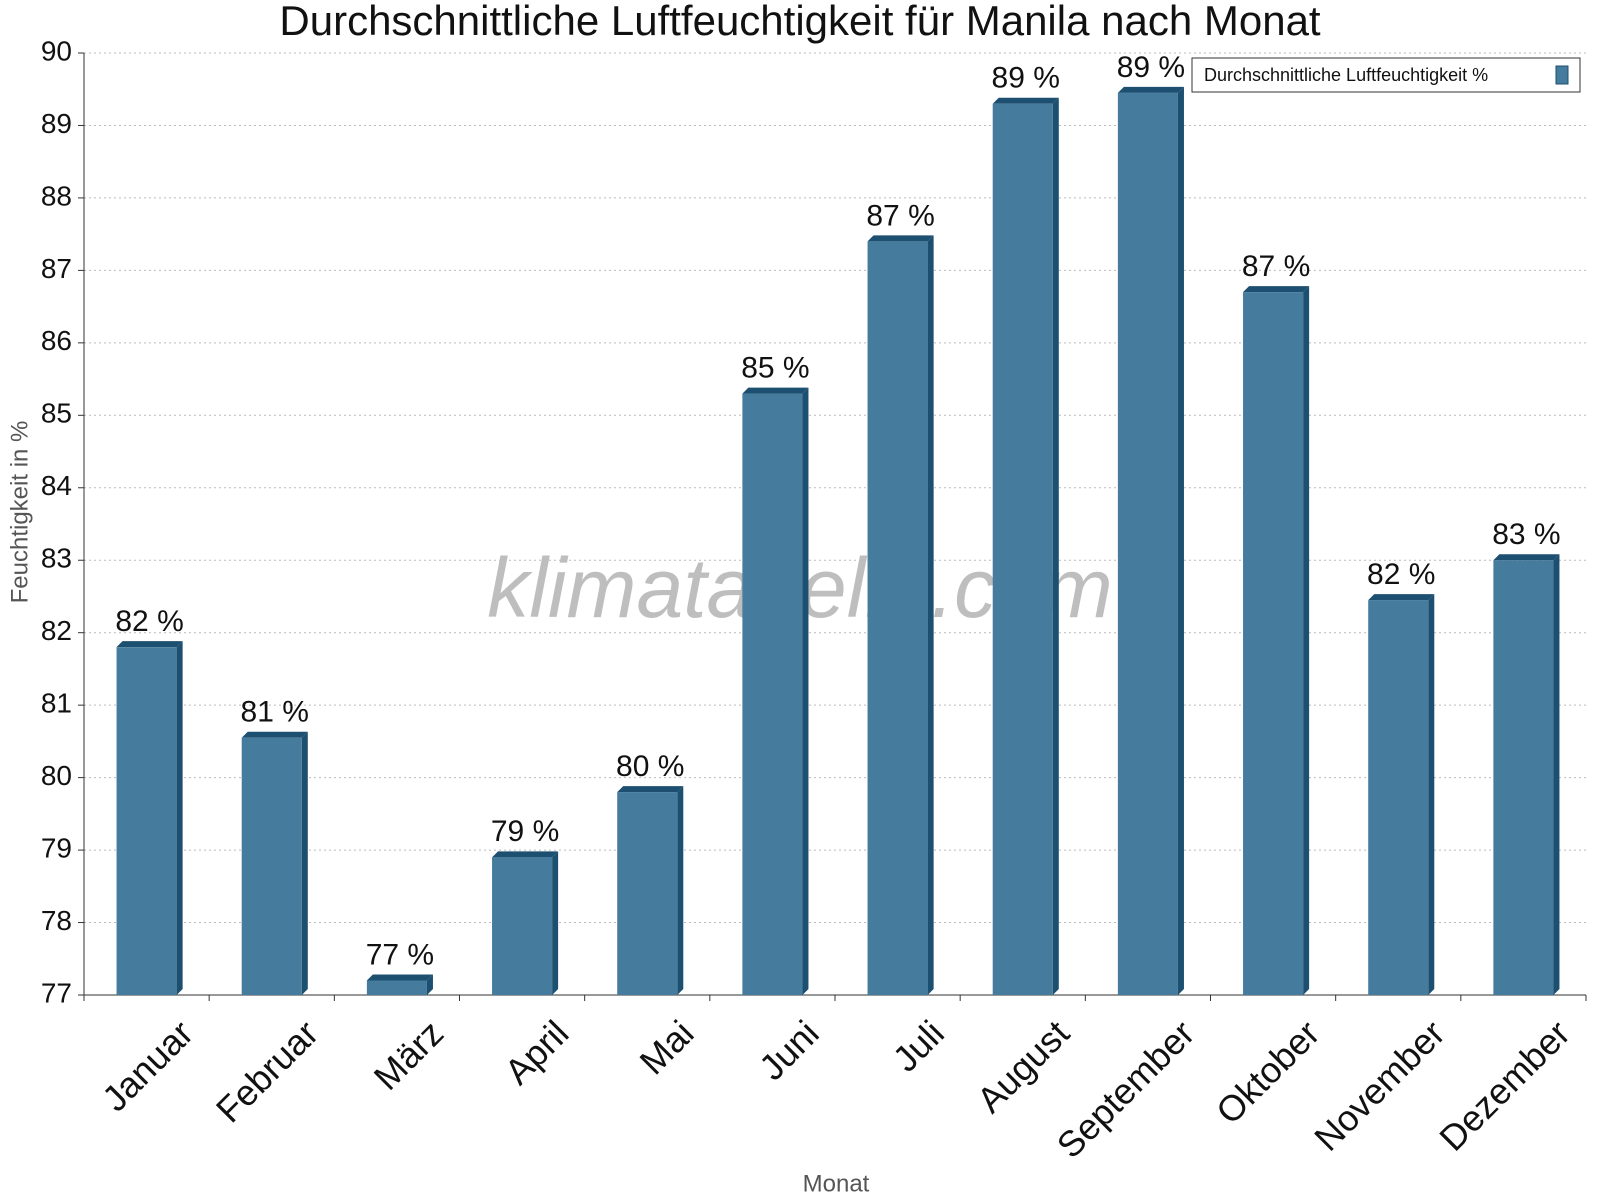 This screenshot has height=1200, width=1600. What do you see at coordinates (1126, 1089) in the screenshot?
I see `x-tick-label: September` at bounding box center [1126, 1089].